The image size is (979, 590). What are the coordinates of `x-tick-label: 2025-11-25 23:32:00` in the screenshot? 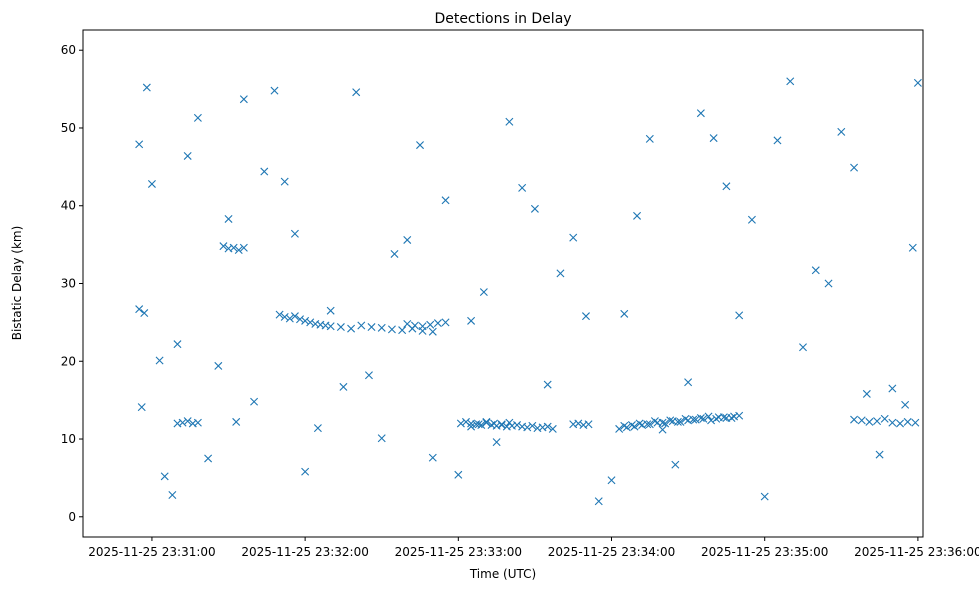 It's located at (304, 552).